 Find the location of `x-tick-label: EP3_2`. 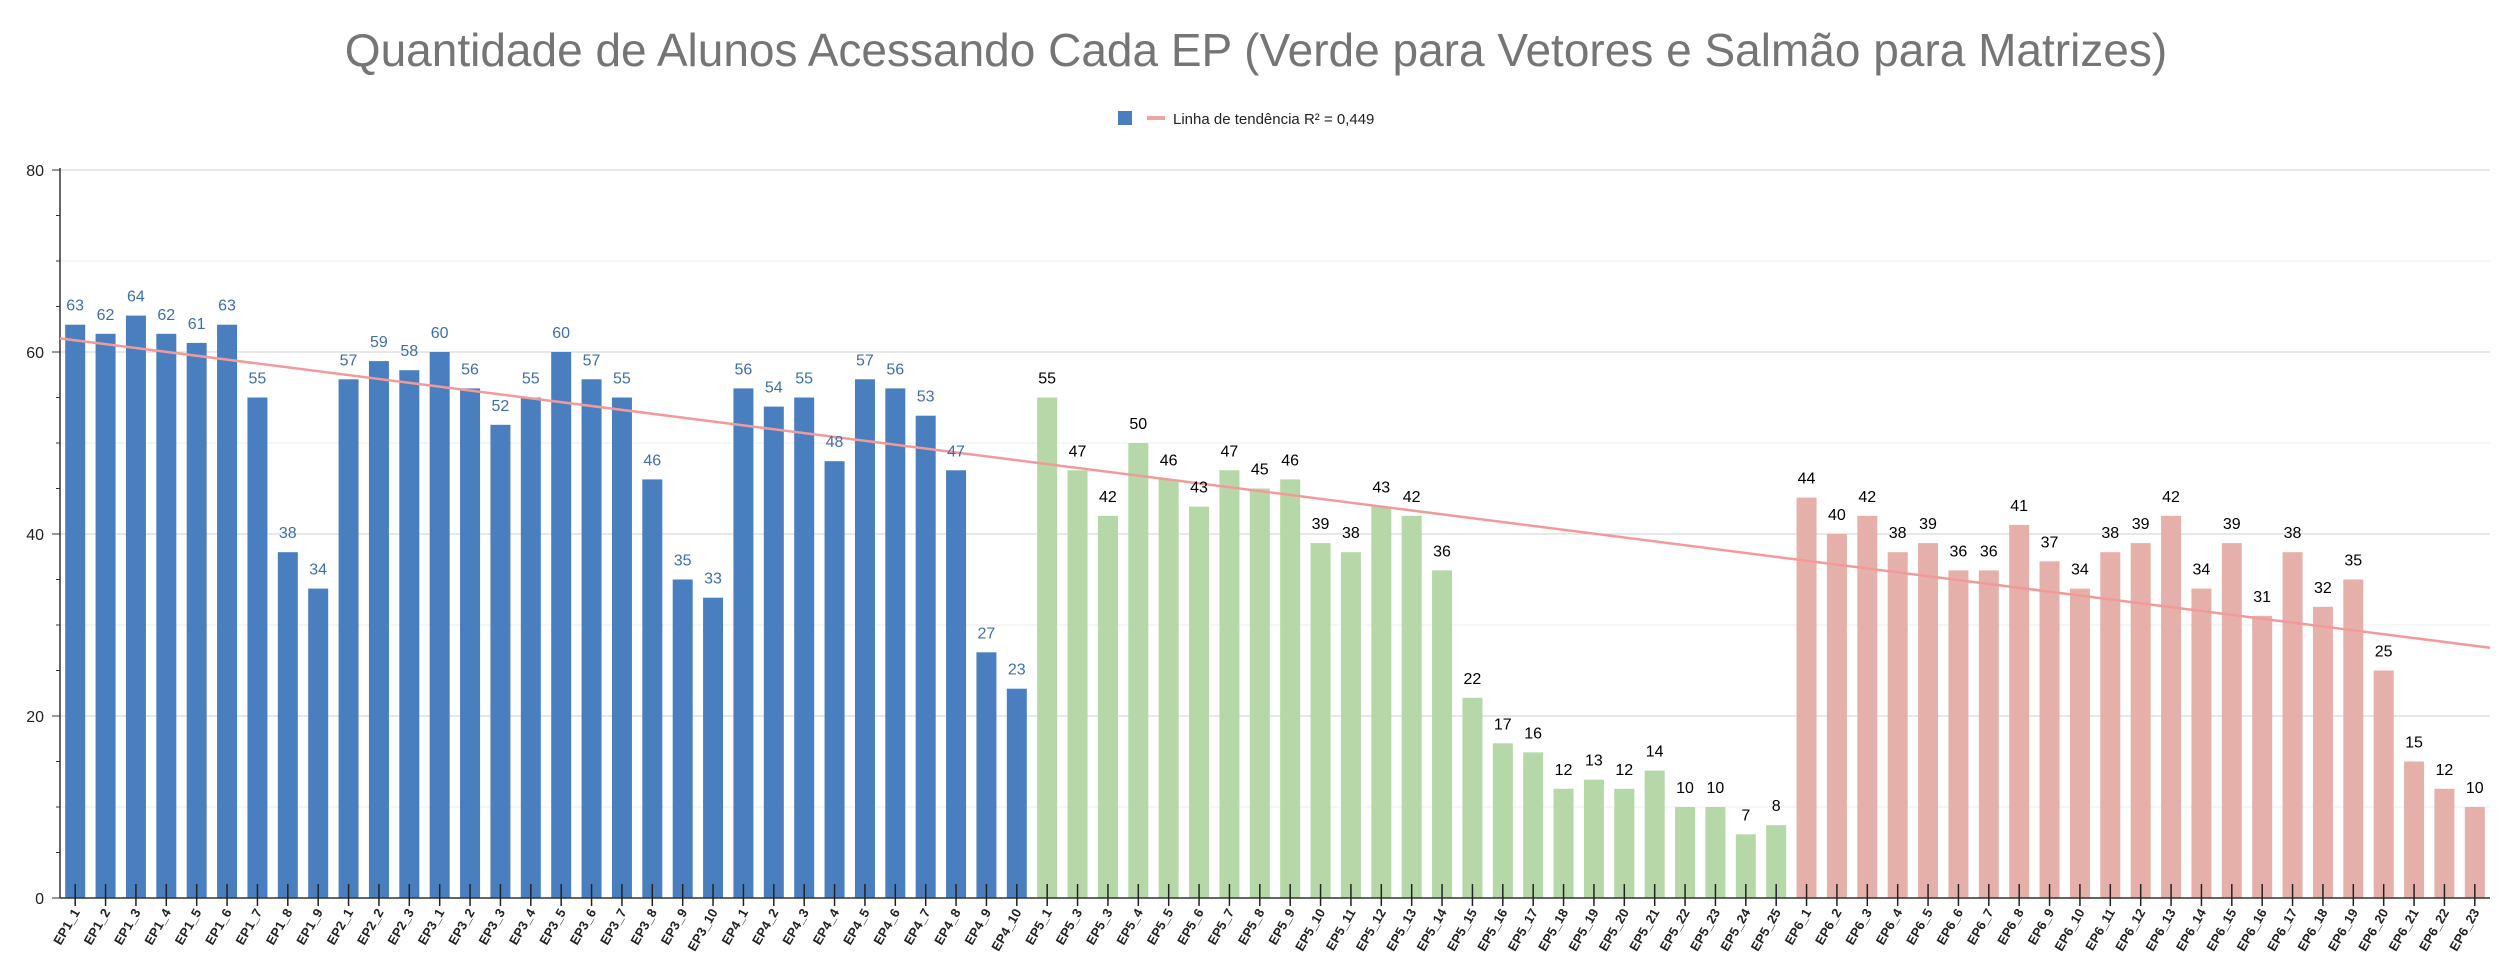

x-tick-label: EP3_2 is located at coordinates (461, 926).